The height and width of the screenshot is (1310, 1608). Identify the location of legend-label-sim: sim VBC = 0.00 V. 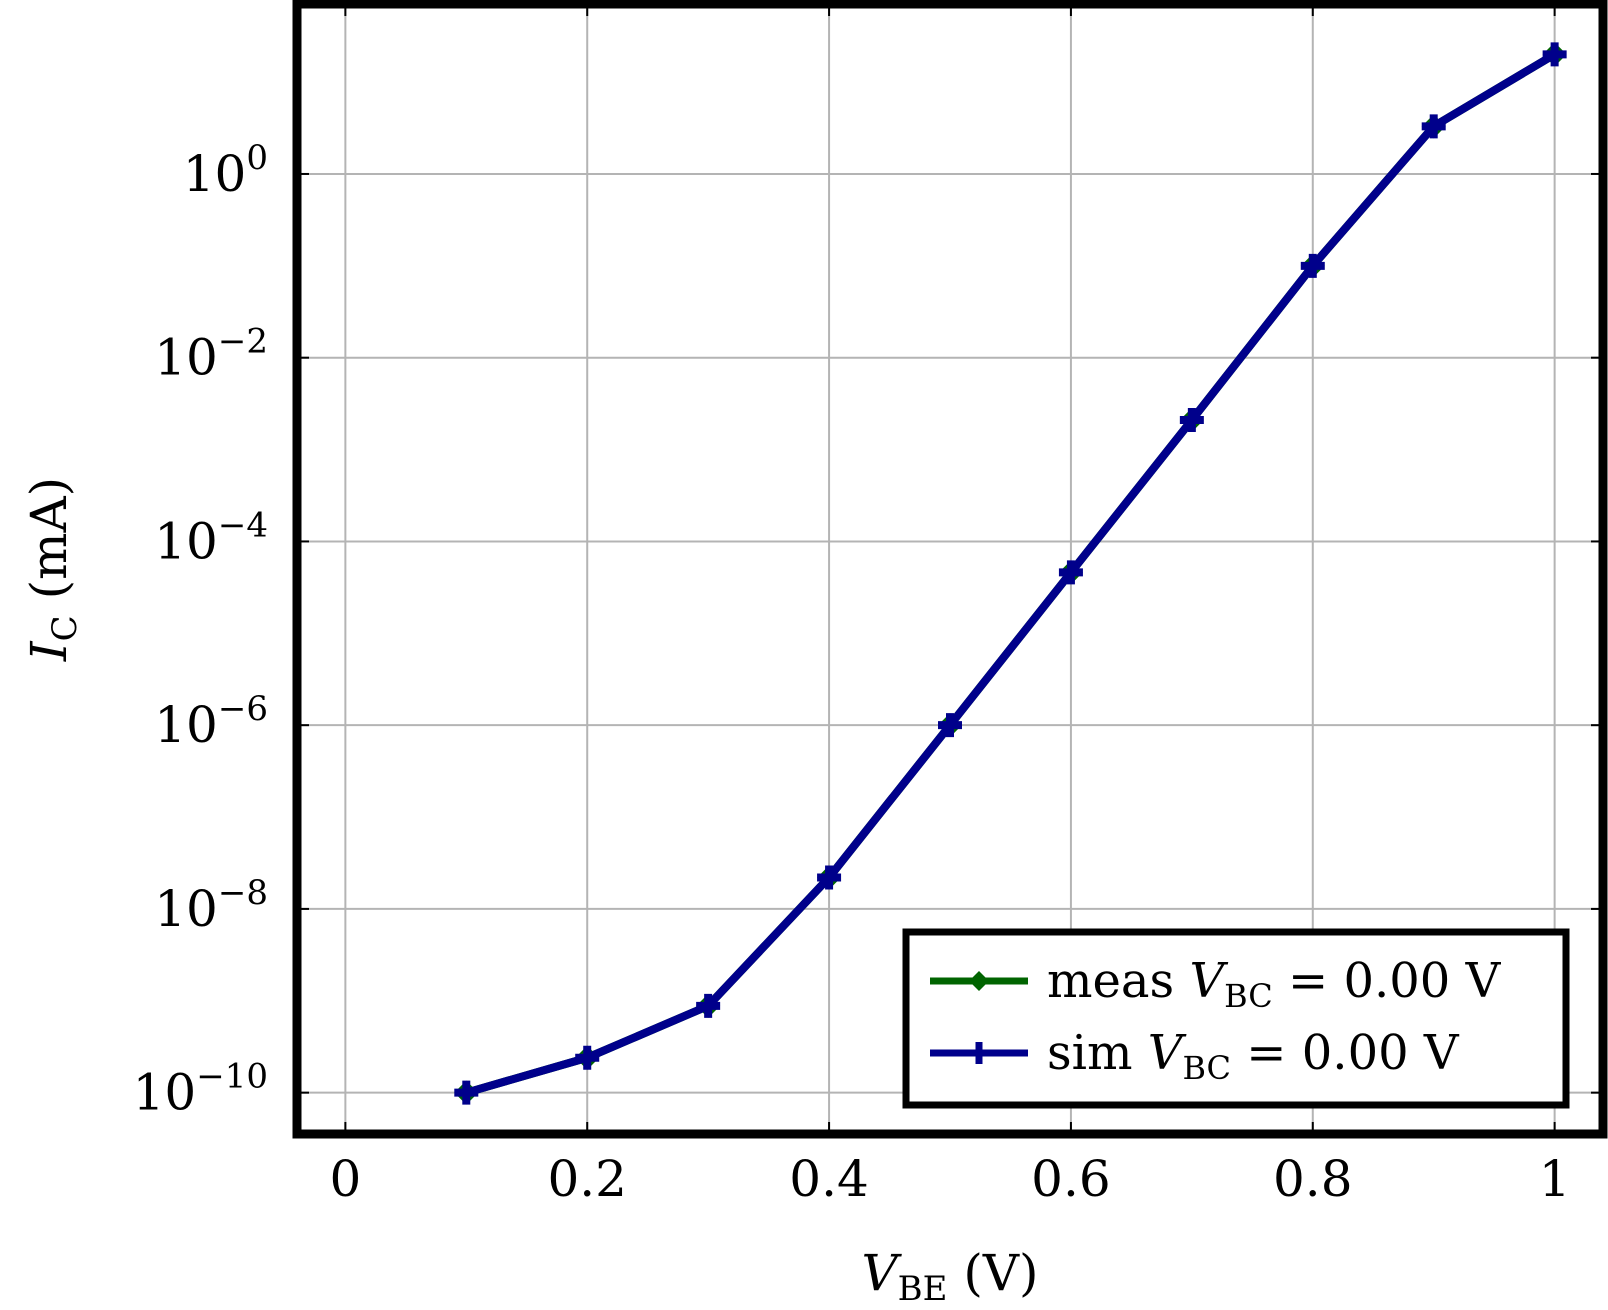
(1253, 1056).